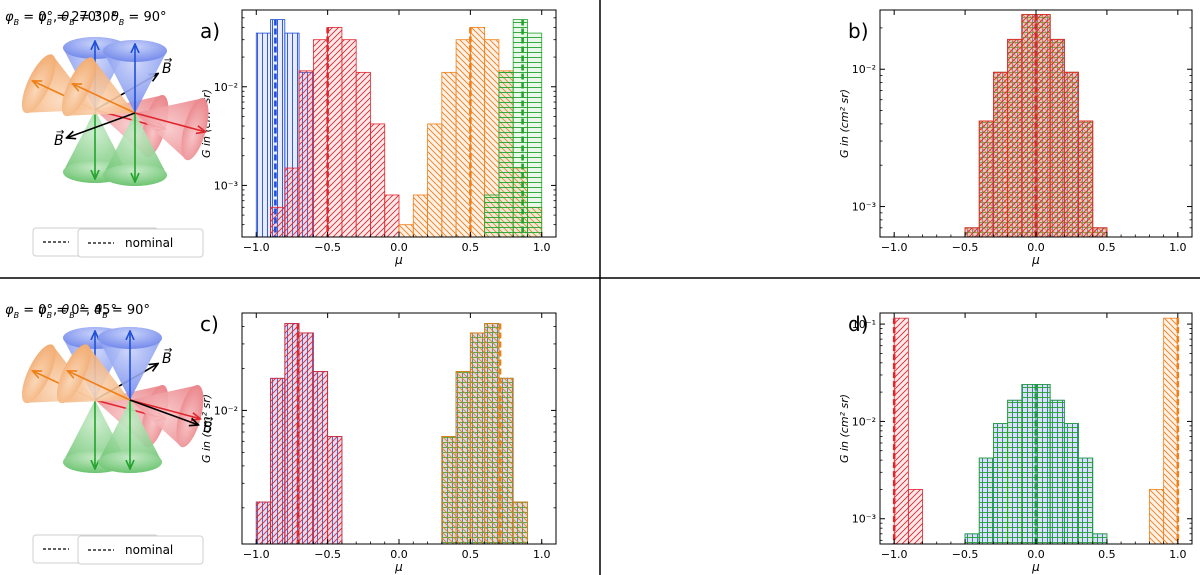 This screenshot has width=1200, height=575. Describe the element at coordinates (94, 311) in the screenshot. I see `panel-orientation-title: φB = 0°, θB = 90°` at that location.